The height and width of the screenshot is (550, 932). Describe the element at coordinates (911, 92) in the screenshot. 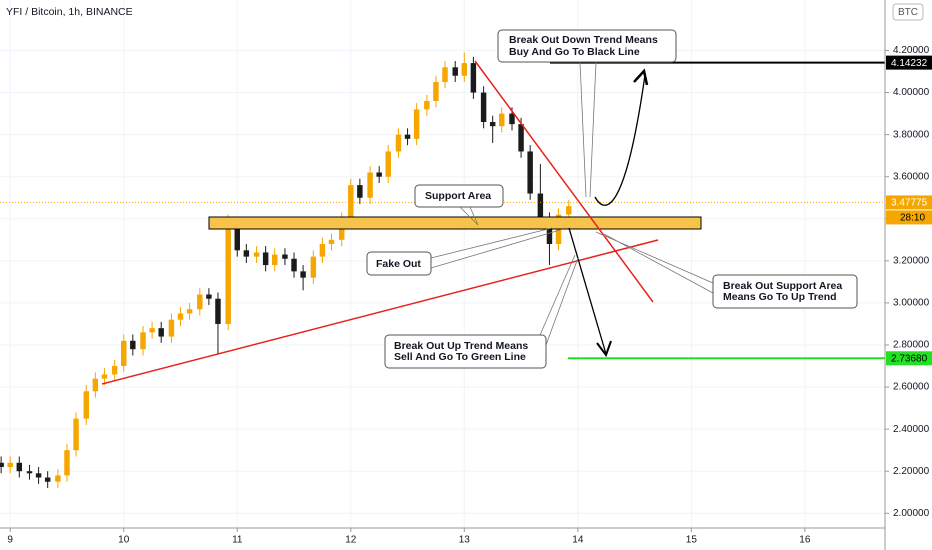

I see `y-tick-label: 4.00000` at that location.